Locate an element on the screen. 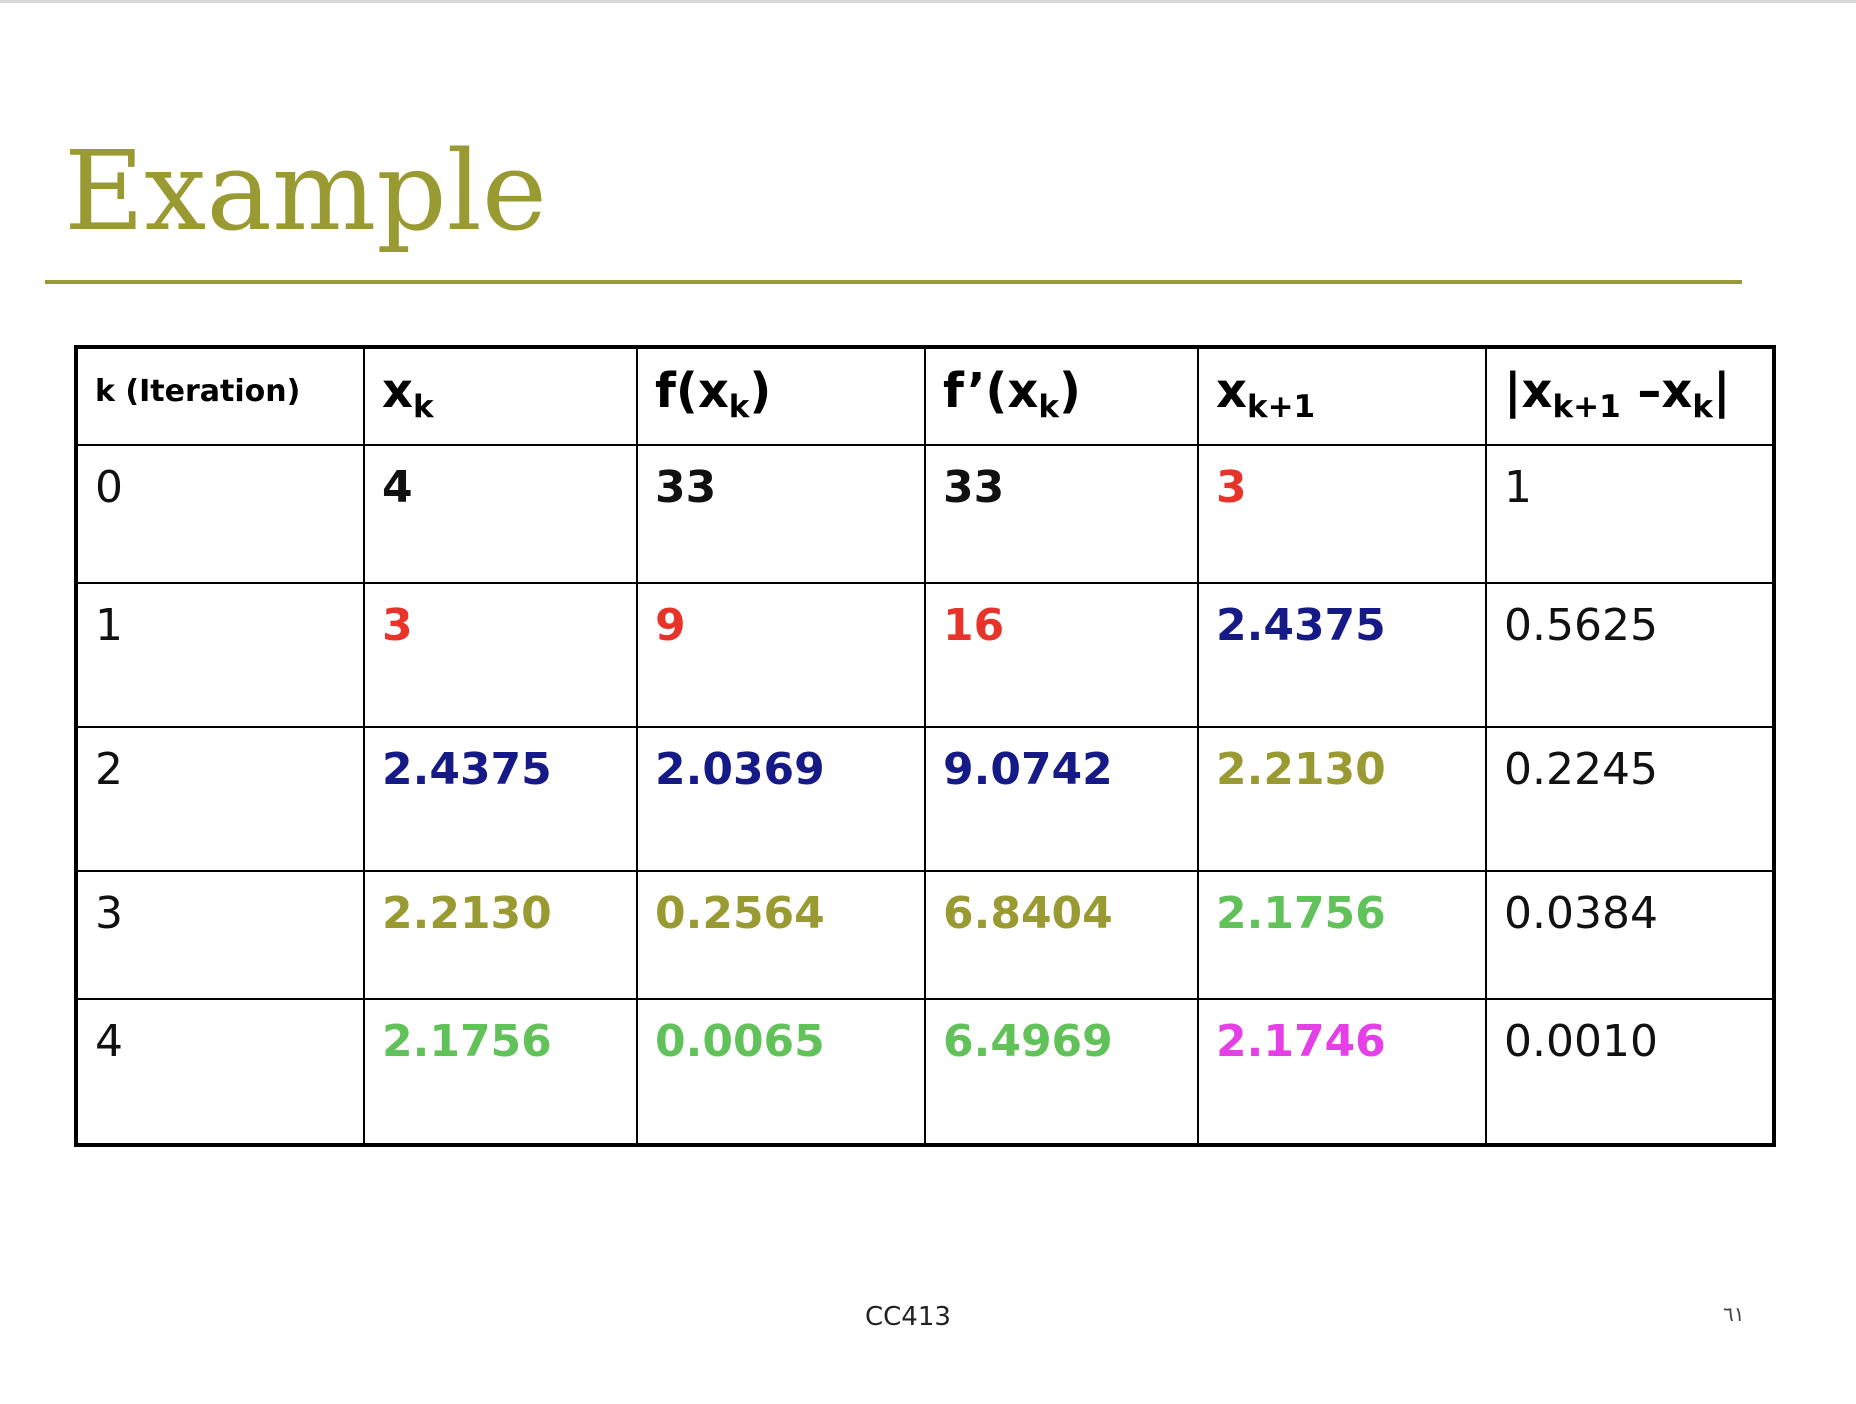  header-xk-plus-1: xk+1 is located at coordinates (1342, 397).